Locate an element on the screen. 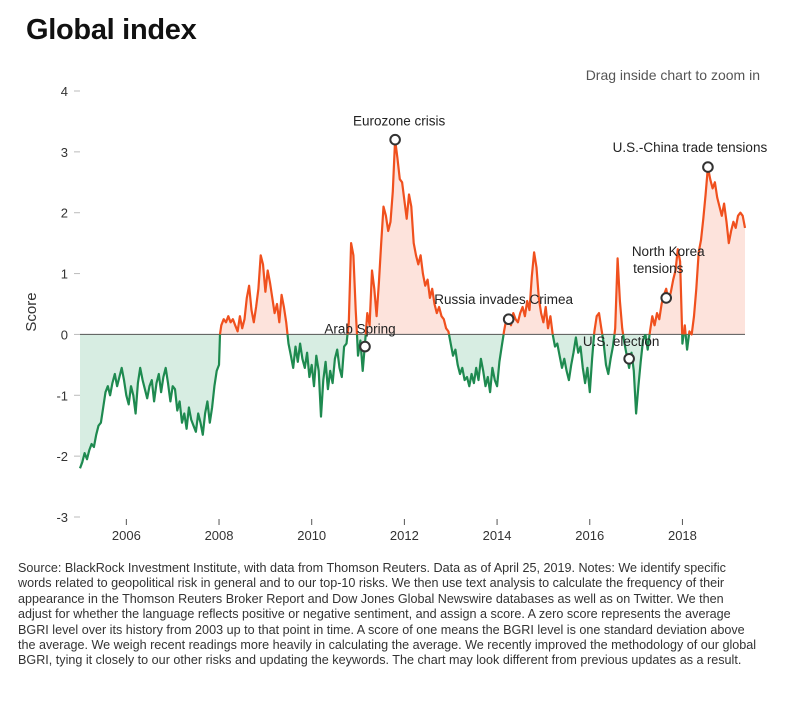 The height and width of the screenshot is (713, 800). x-axis: 2006 2008 2010 2012 2014 2016 2018 is located at coordinates (404, 531).